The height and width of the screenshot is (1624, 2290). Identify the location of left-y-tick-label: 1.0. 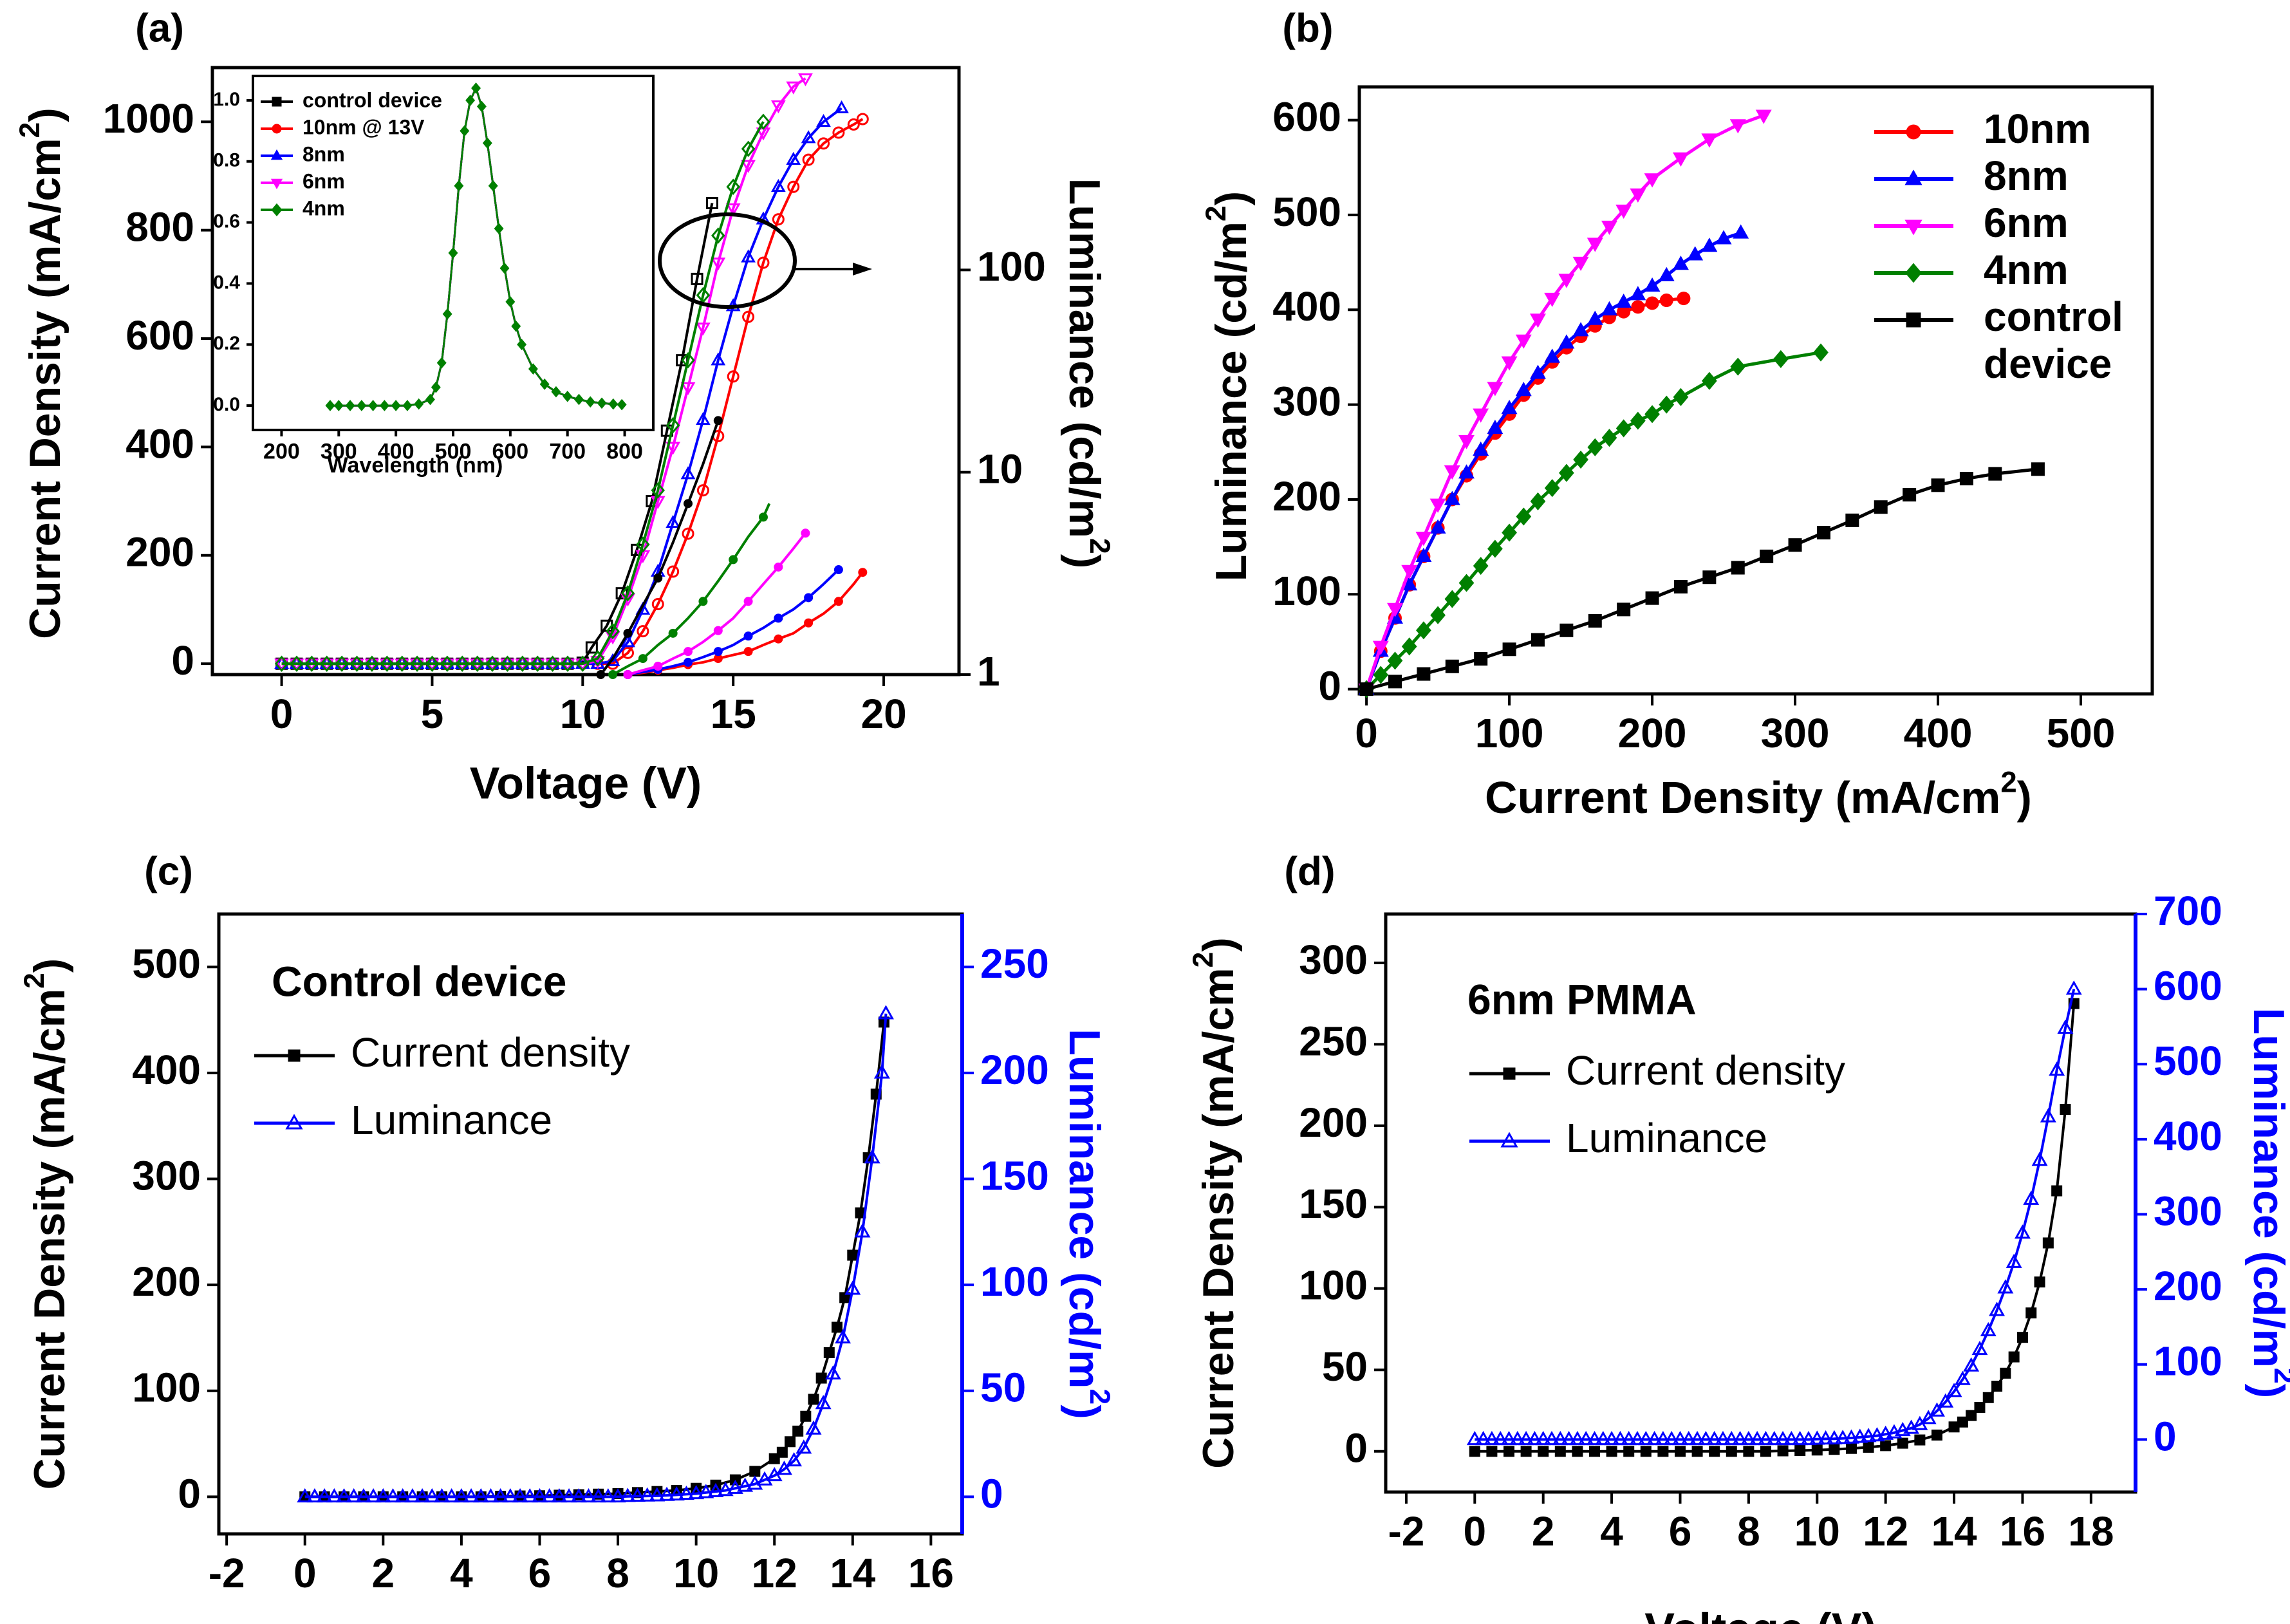
(226, 99).